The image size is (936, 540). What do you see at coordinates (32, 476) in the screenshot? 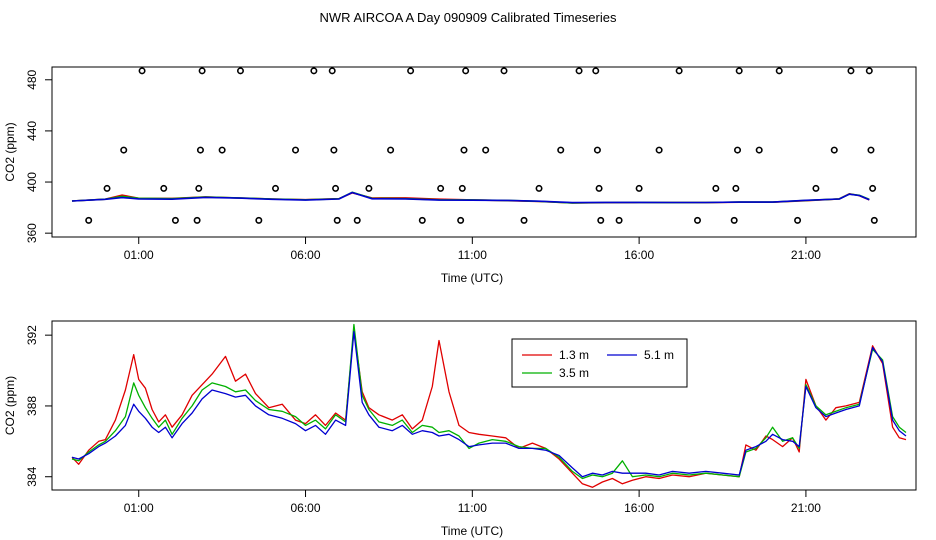
I see `y-tick-label: 384` at bounding box center [32, 476].